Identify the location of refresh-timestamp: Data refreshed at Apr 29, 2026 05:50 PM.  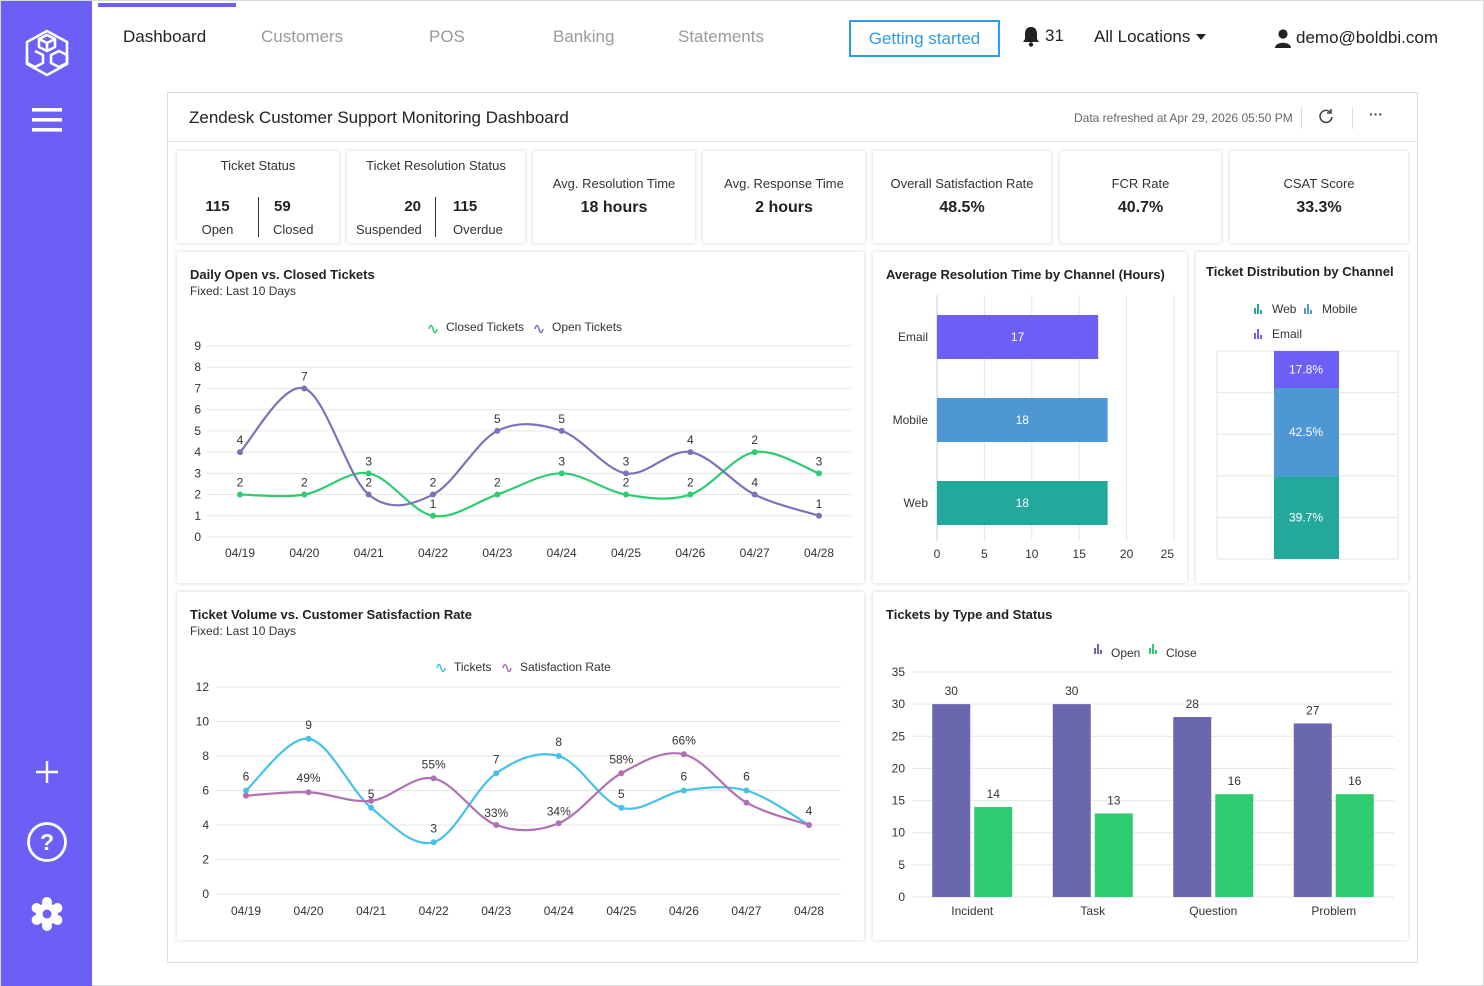
(1183, 118).